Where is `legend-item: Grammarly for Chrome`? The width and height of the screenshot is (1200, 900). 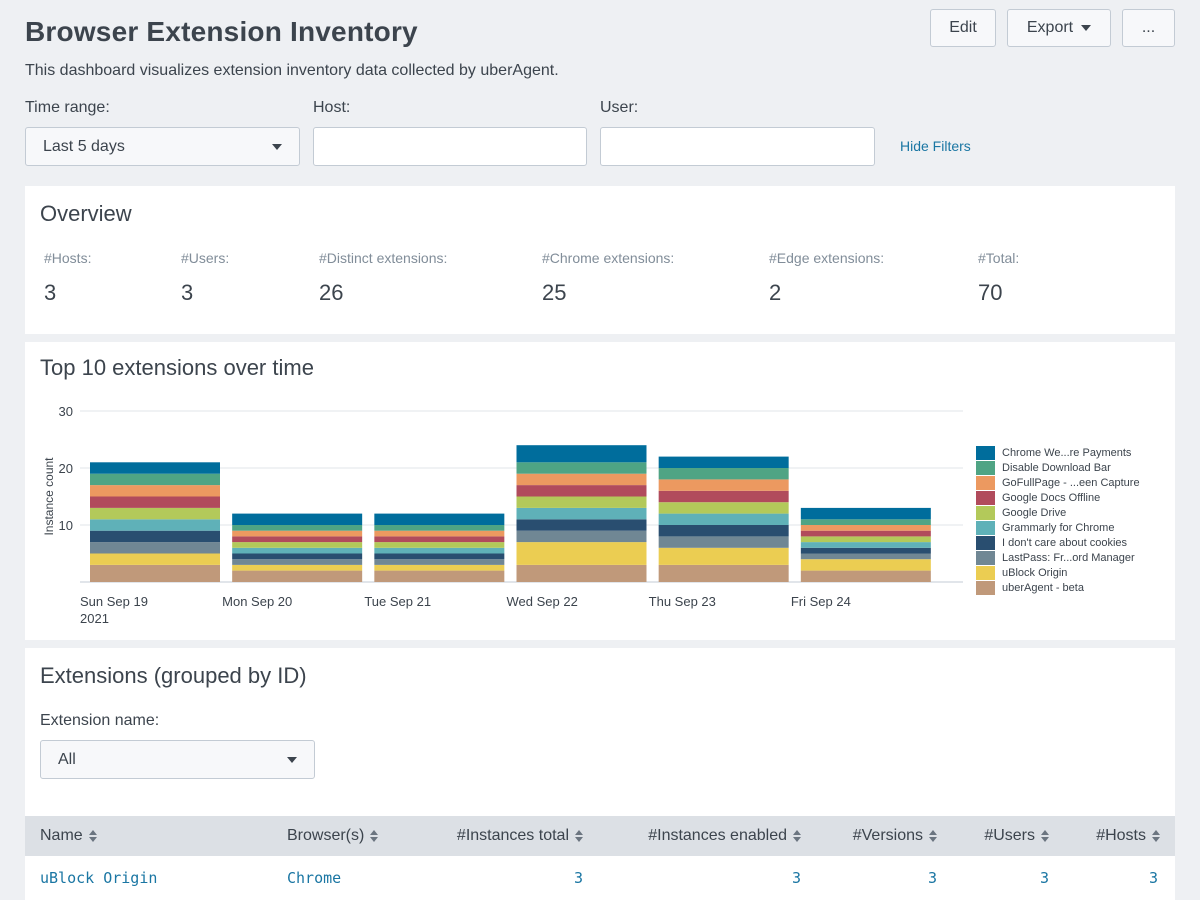 legend-item: Grammarly for Chrome is located at coordinates (1045, 528).